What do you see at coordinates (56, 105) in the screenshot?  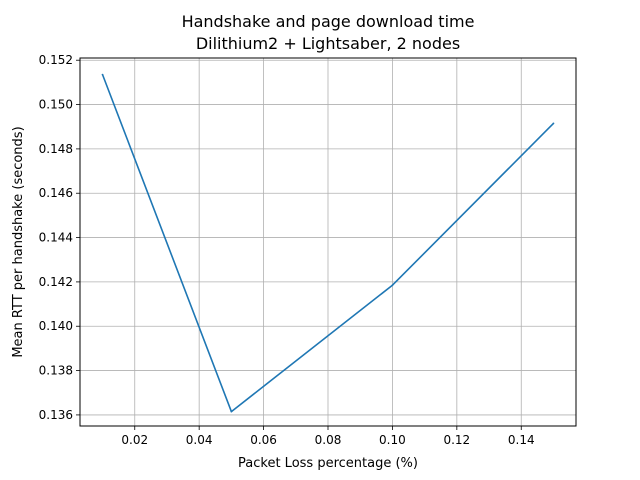 I see `y-tick-label: 0.150` at bounding box center [56, 105].